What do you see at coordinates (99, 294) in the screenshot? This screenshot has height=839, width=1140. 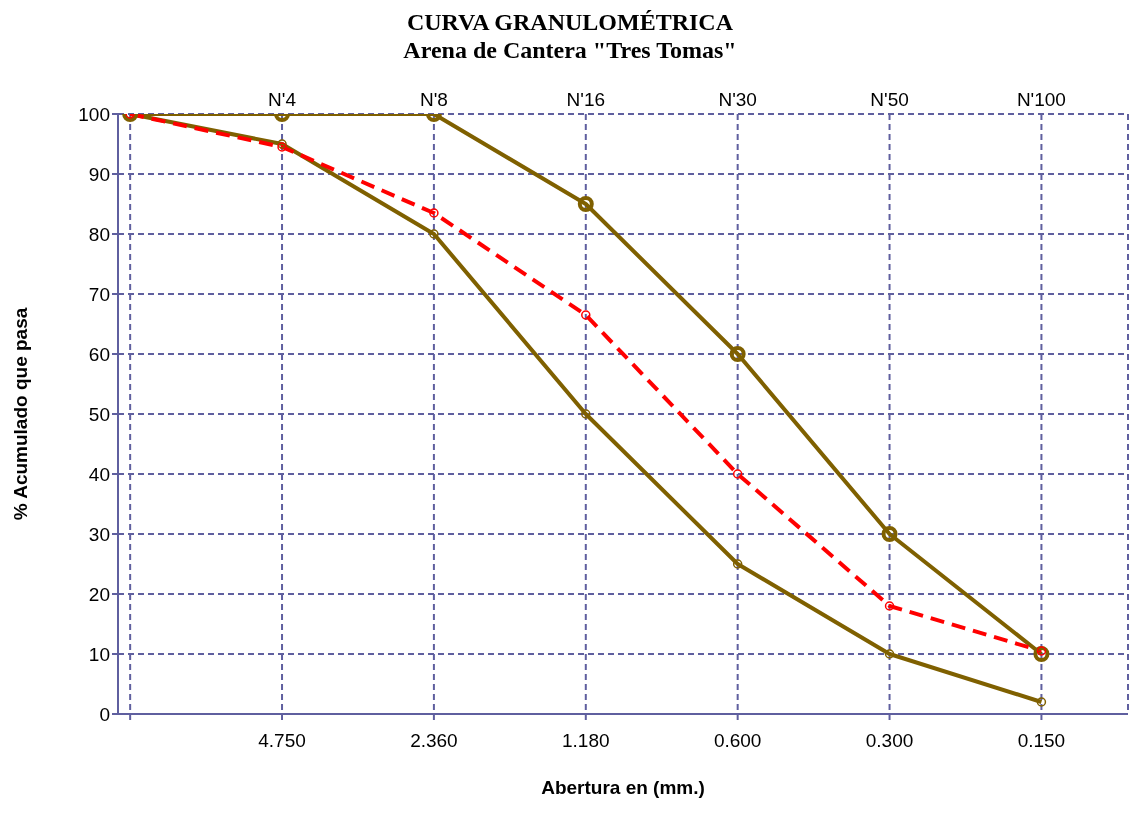 I see `y-tick-label: 70` at bounding box center [99, 294].